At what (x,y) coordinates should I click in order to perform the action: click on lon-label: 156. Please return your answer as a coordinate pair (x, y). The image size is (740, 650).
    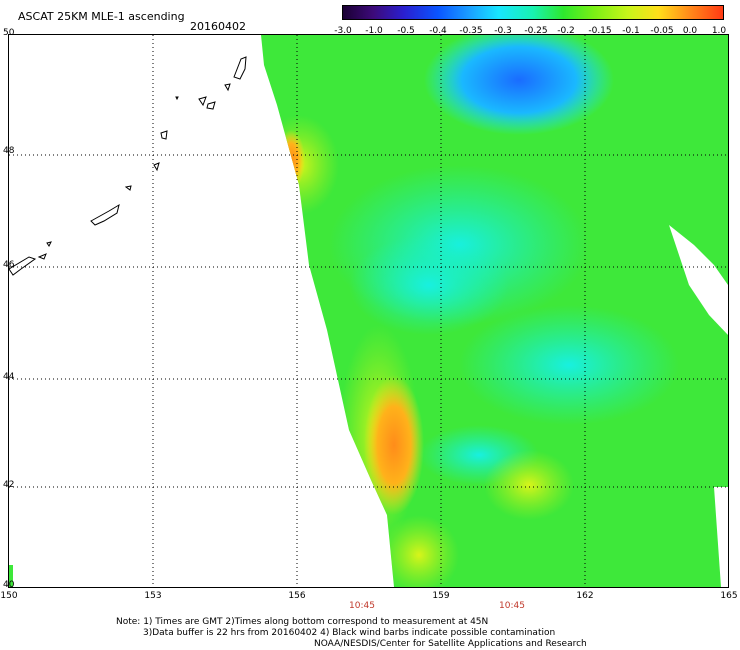
    Looking at the image, I should click on (297, 596).